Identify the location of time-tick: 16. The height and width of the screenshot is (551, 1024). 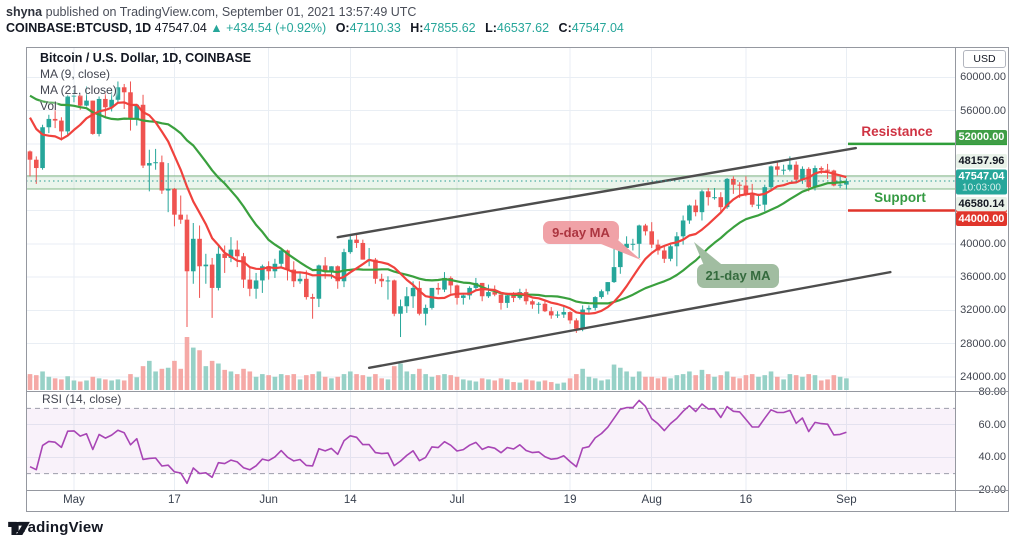
(746, 500).